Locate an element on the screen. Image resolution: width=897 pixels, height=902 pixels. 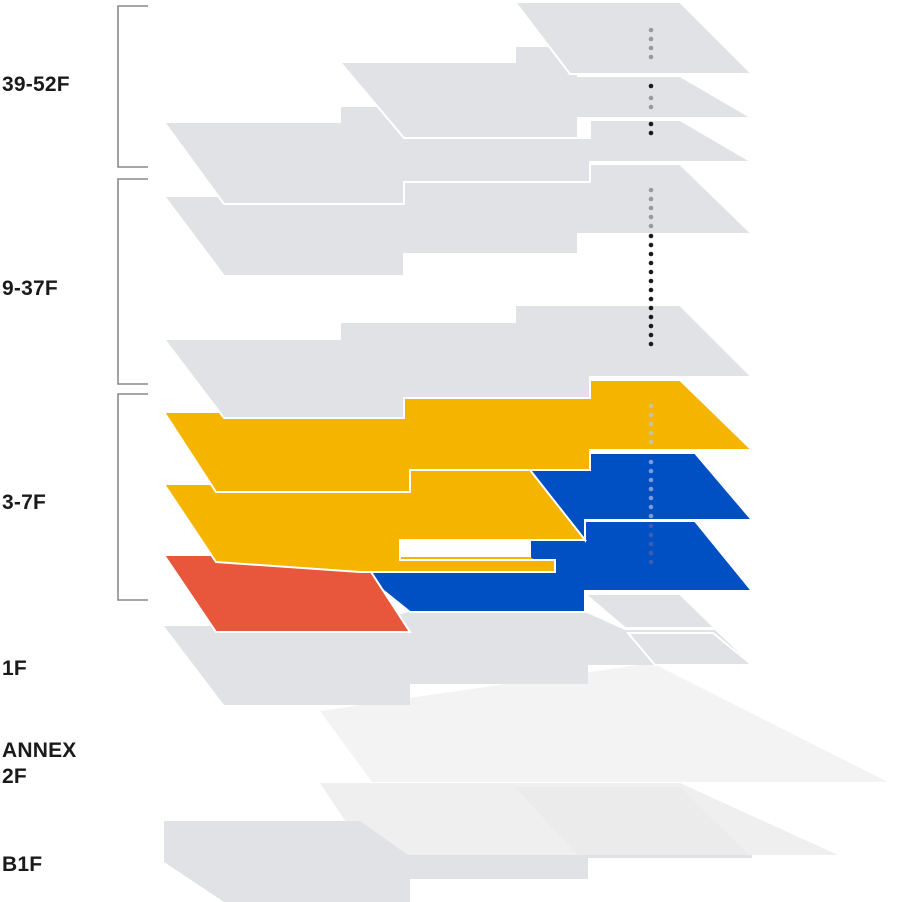
floor-45-slab is located at coordinates (546, 92).